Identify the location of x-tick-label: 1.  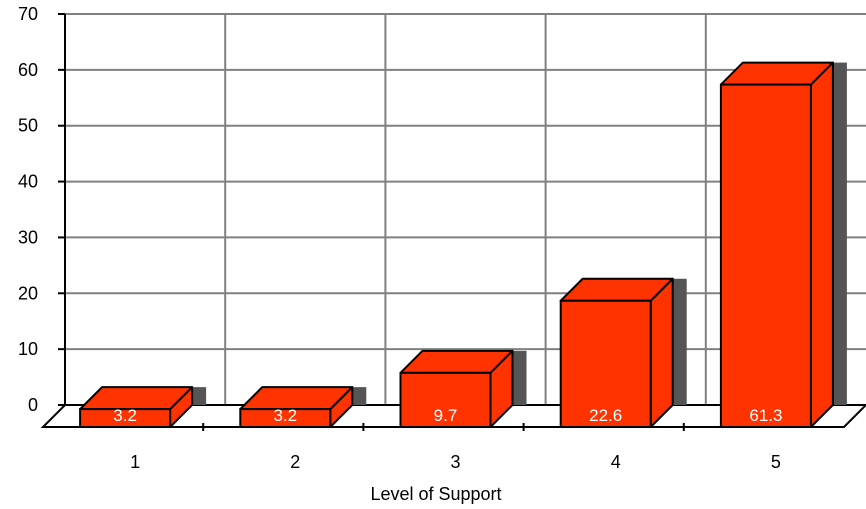
(135, 462).